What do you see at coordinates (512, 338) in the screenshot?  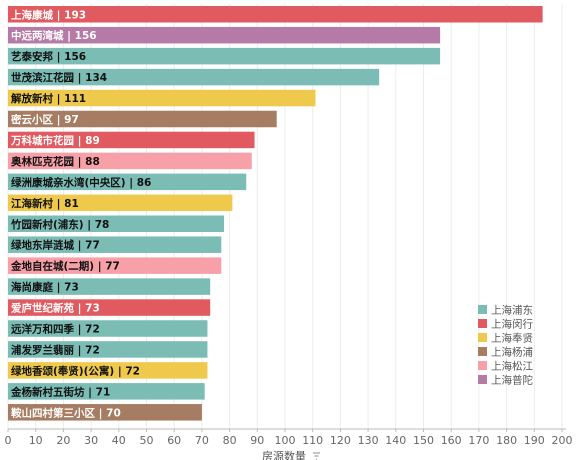 I see `legend-label: 上海奉贤` at bounding box center [512, 338].